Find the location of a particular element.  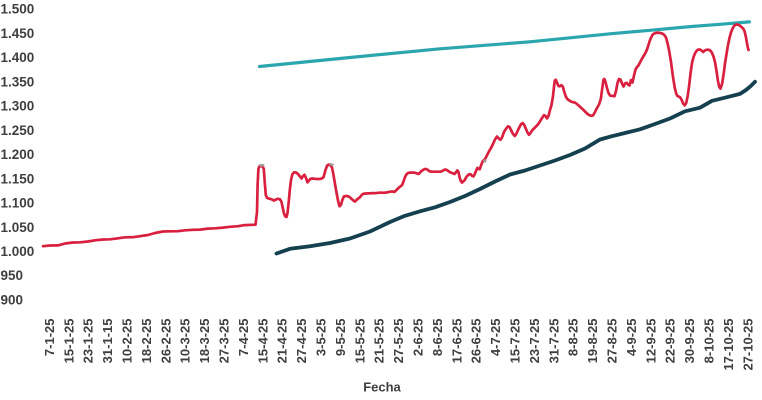

svg-text: 15-7-25 is located at coordinates (515, 341).